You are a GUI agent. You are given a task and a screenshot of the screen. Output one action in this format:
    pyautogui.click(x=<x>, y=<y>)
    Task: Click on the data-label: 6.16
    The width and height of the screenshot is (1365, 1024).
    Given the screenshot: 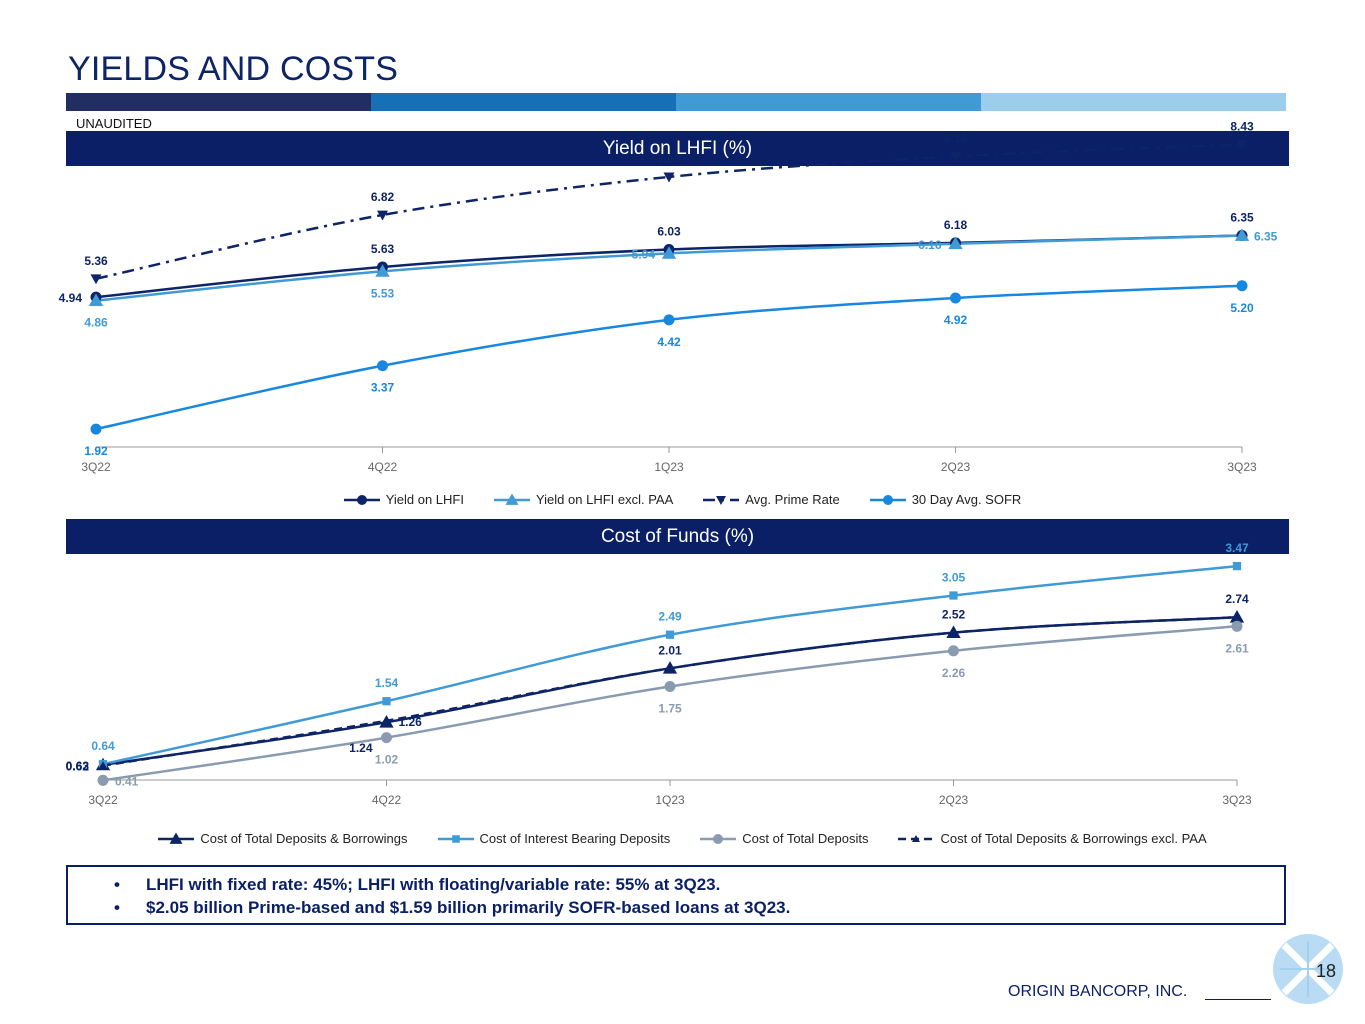 What is the action you would take?
    pyautogui.click(x=930, y=245)
    